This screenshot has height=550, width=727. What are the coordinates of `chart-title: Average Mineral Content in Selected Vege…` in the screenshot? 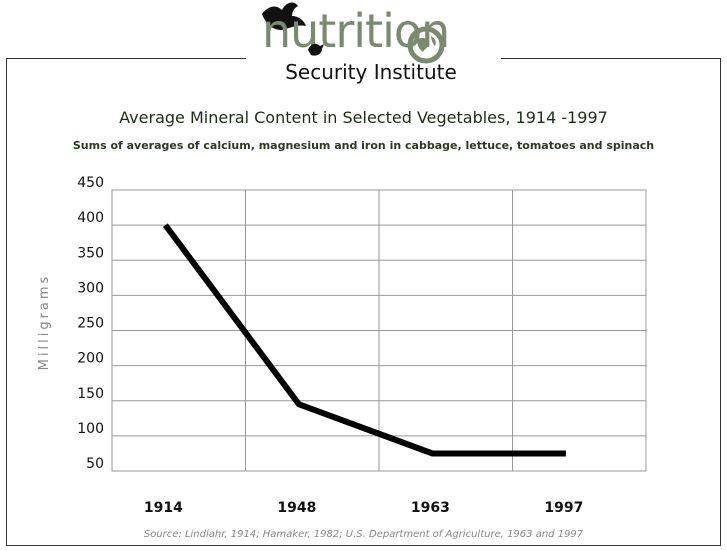 It's located at (363, 117).